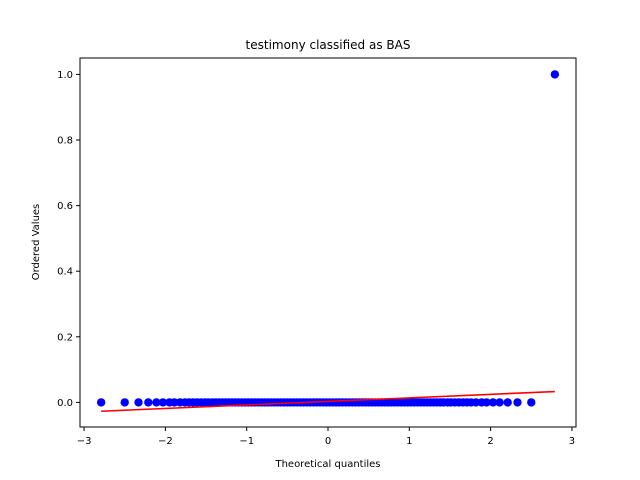  Describe the element at coordinates (84, 441) in the screenshot. I see `x-tick-label: −3` at that location.